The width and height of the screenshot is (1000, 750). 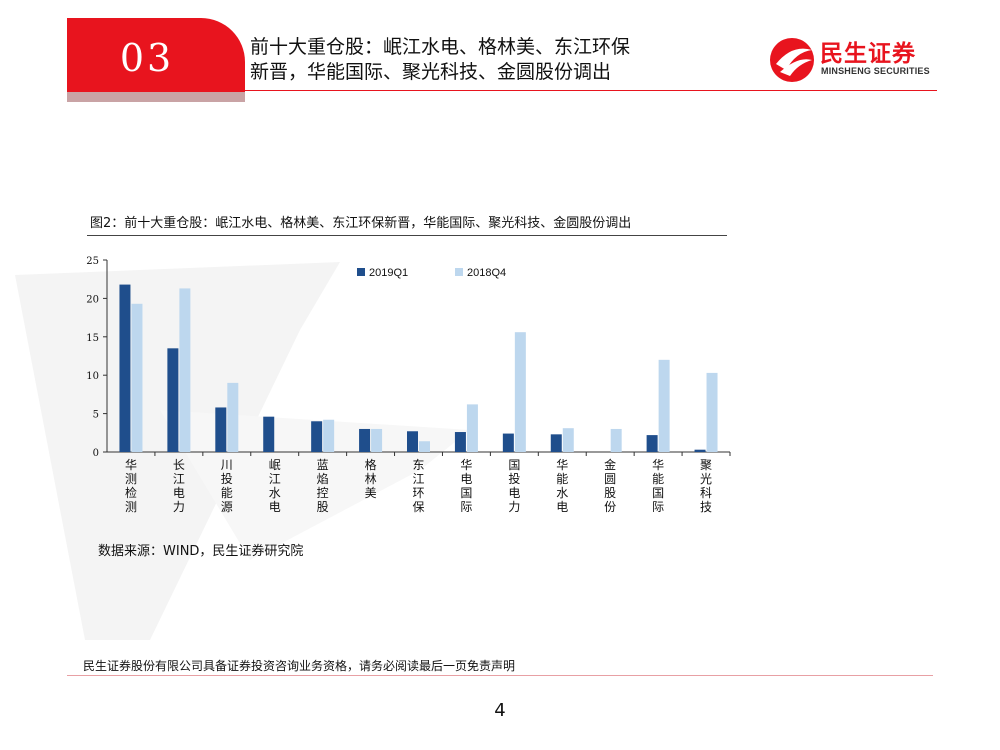 I want to click on y-tick-label: 15, so click(x=92, y=338).